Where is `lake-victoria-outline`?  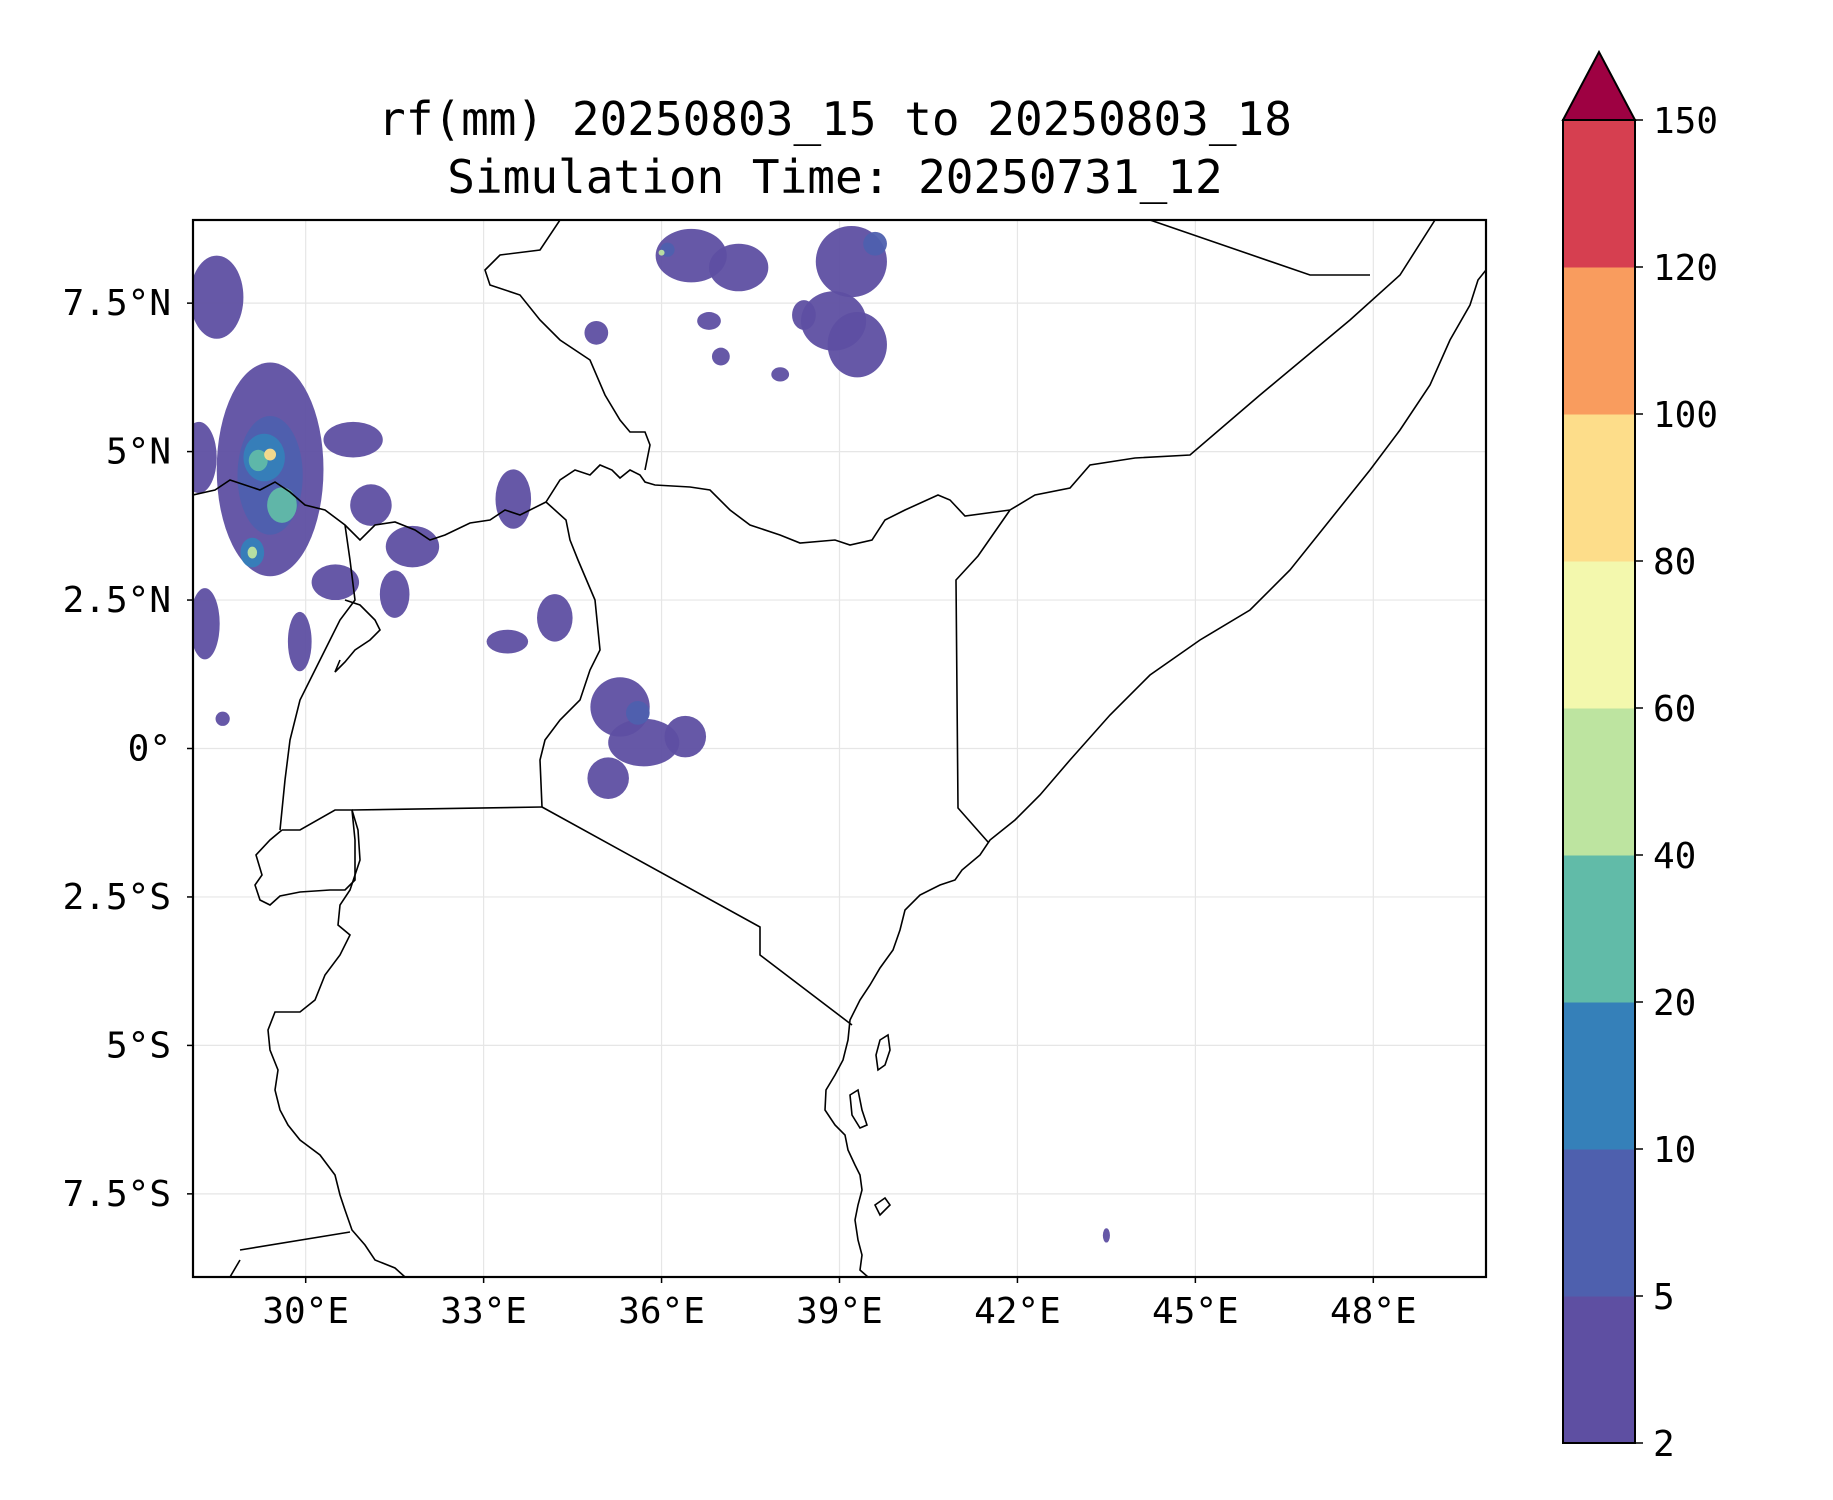 lake-victoria-outline is located at coordinates (447, 808).